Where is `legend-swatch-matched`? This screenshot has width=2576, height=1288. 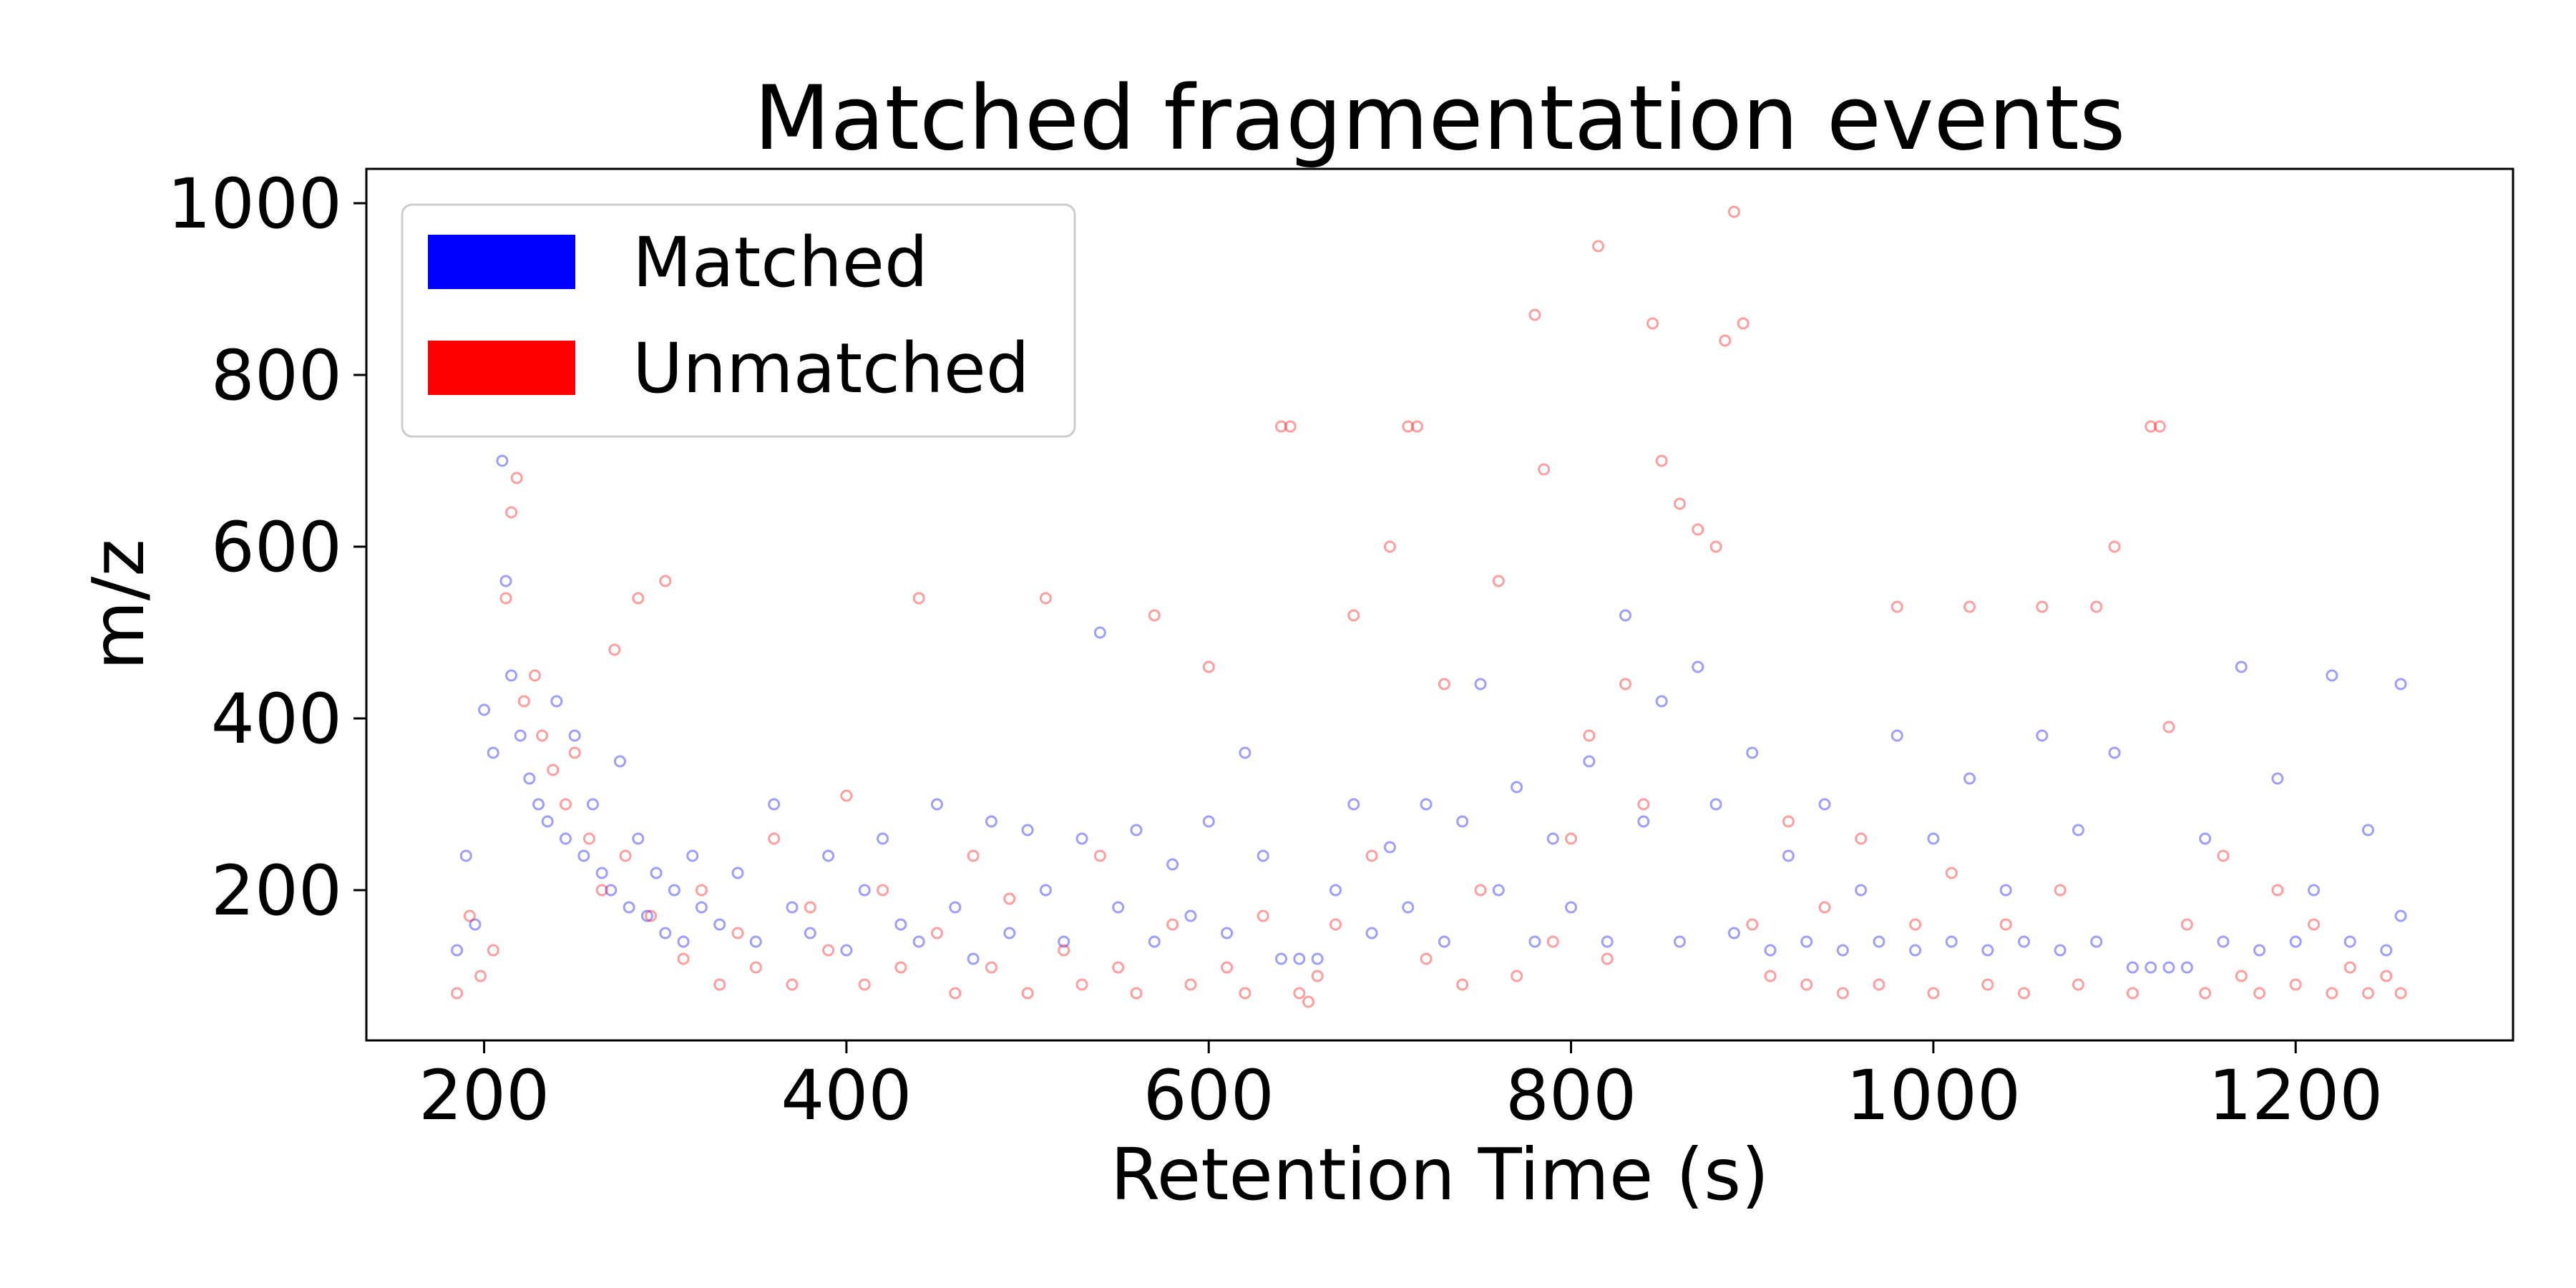
legend-swatch-matched is located at coordinates (501, 262).